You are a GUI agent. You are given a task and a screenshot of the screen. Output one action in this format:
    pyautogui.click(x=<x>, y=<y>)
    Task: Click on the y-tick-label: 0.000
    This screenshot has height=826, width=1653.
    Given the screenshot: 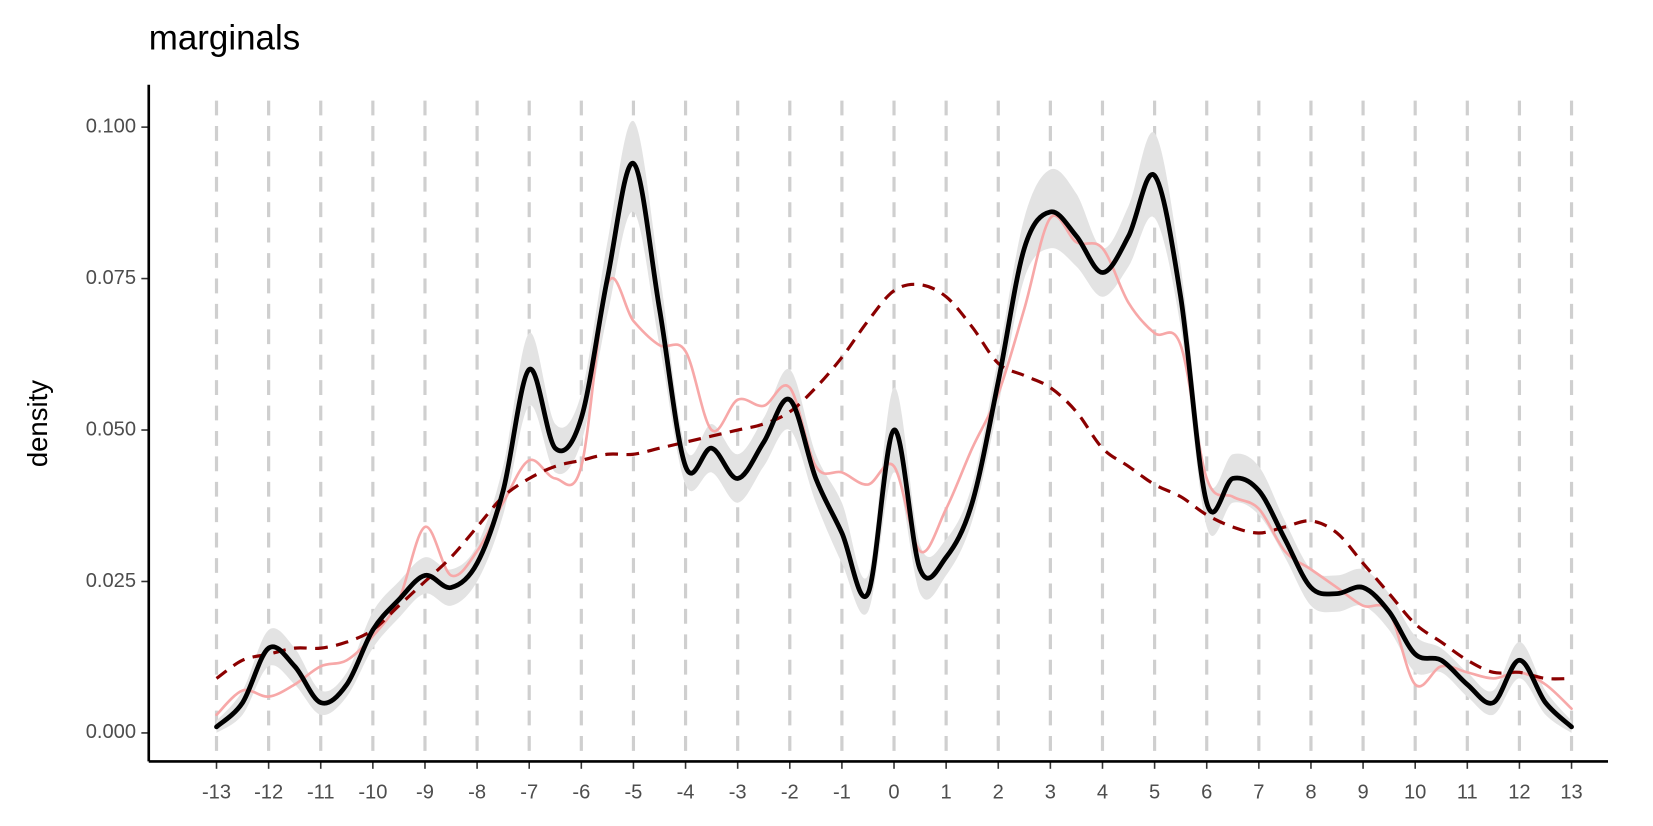 What is the action you would take?
    pyautogui.click(x=111, y=732)
    